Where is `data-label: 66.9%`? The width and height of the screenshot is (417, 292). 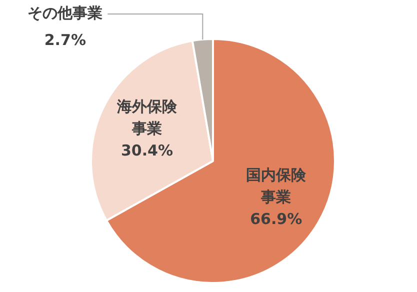 data-label: 66.9% is located at coordinates (276, 219).